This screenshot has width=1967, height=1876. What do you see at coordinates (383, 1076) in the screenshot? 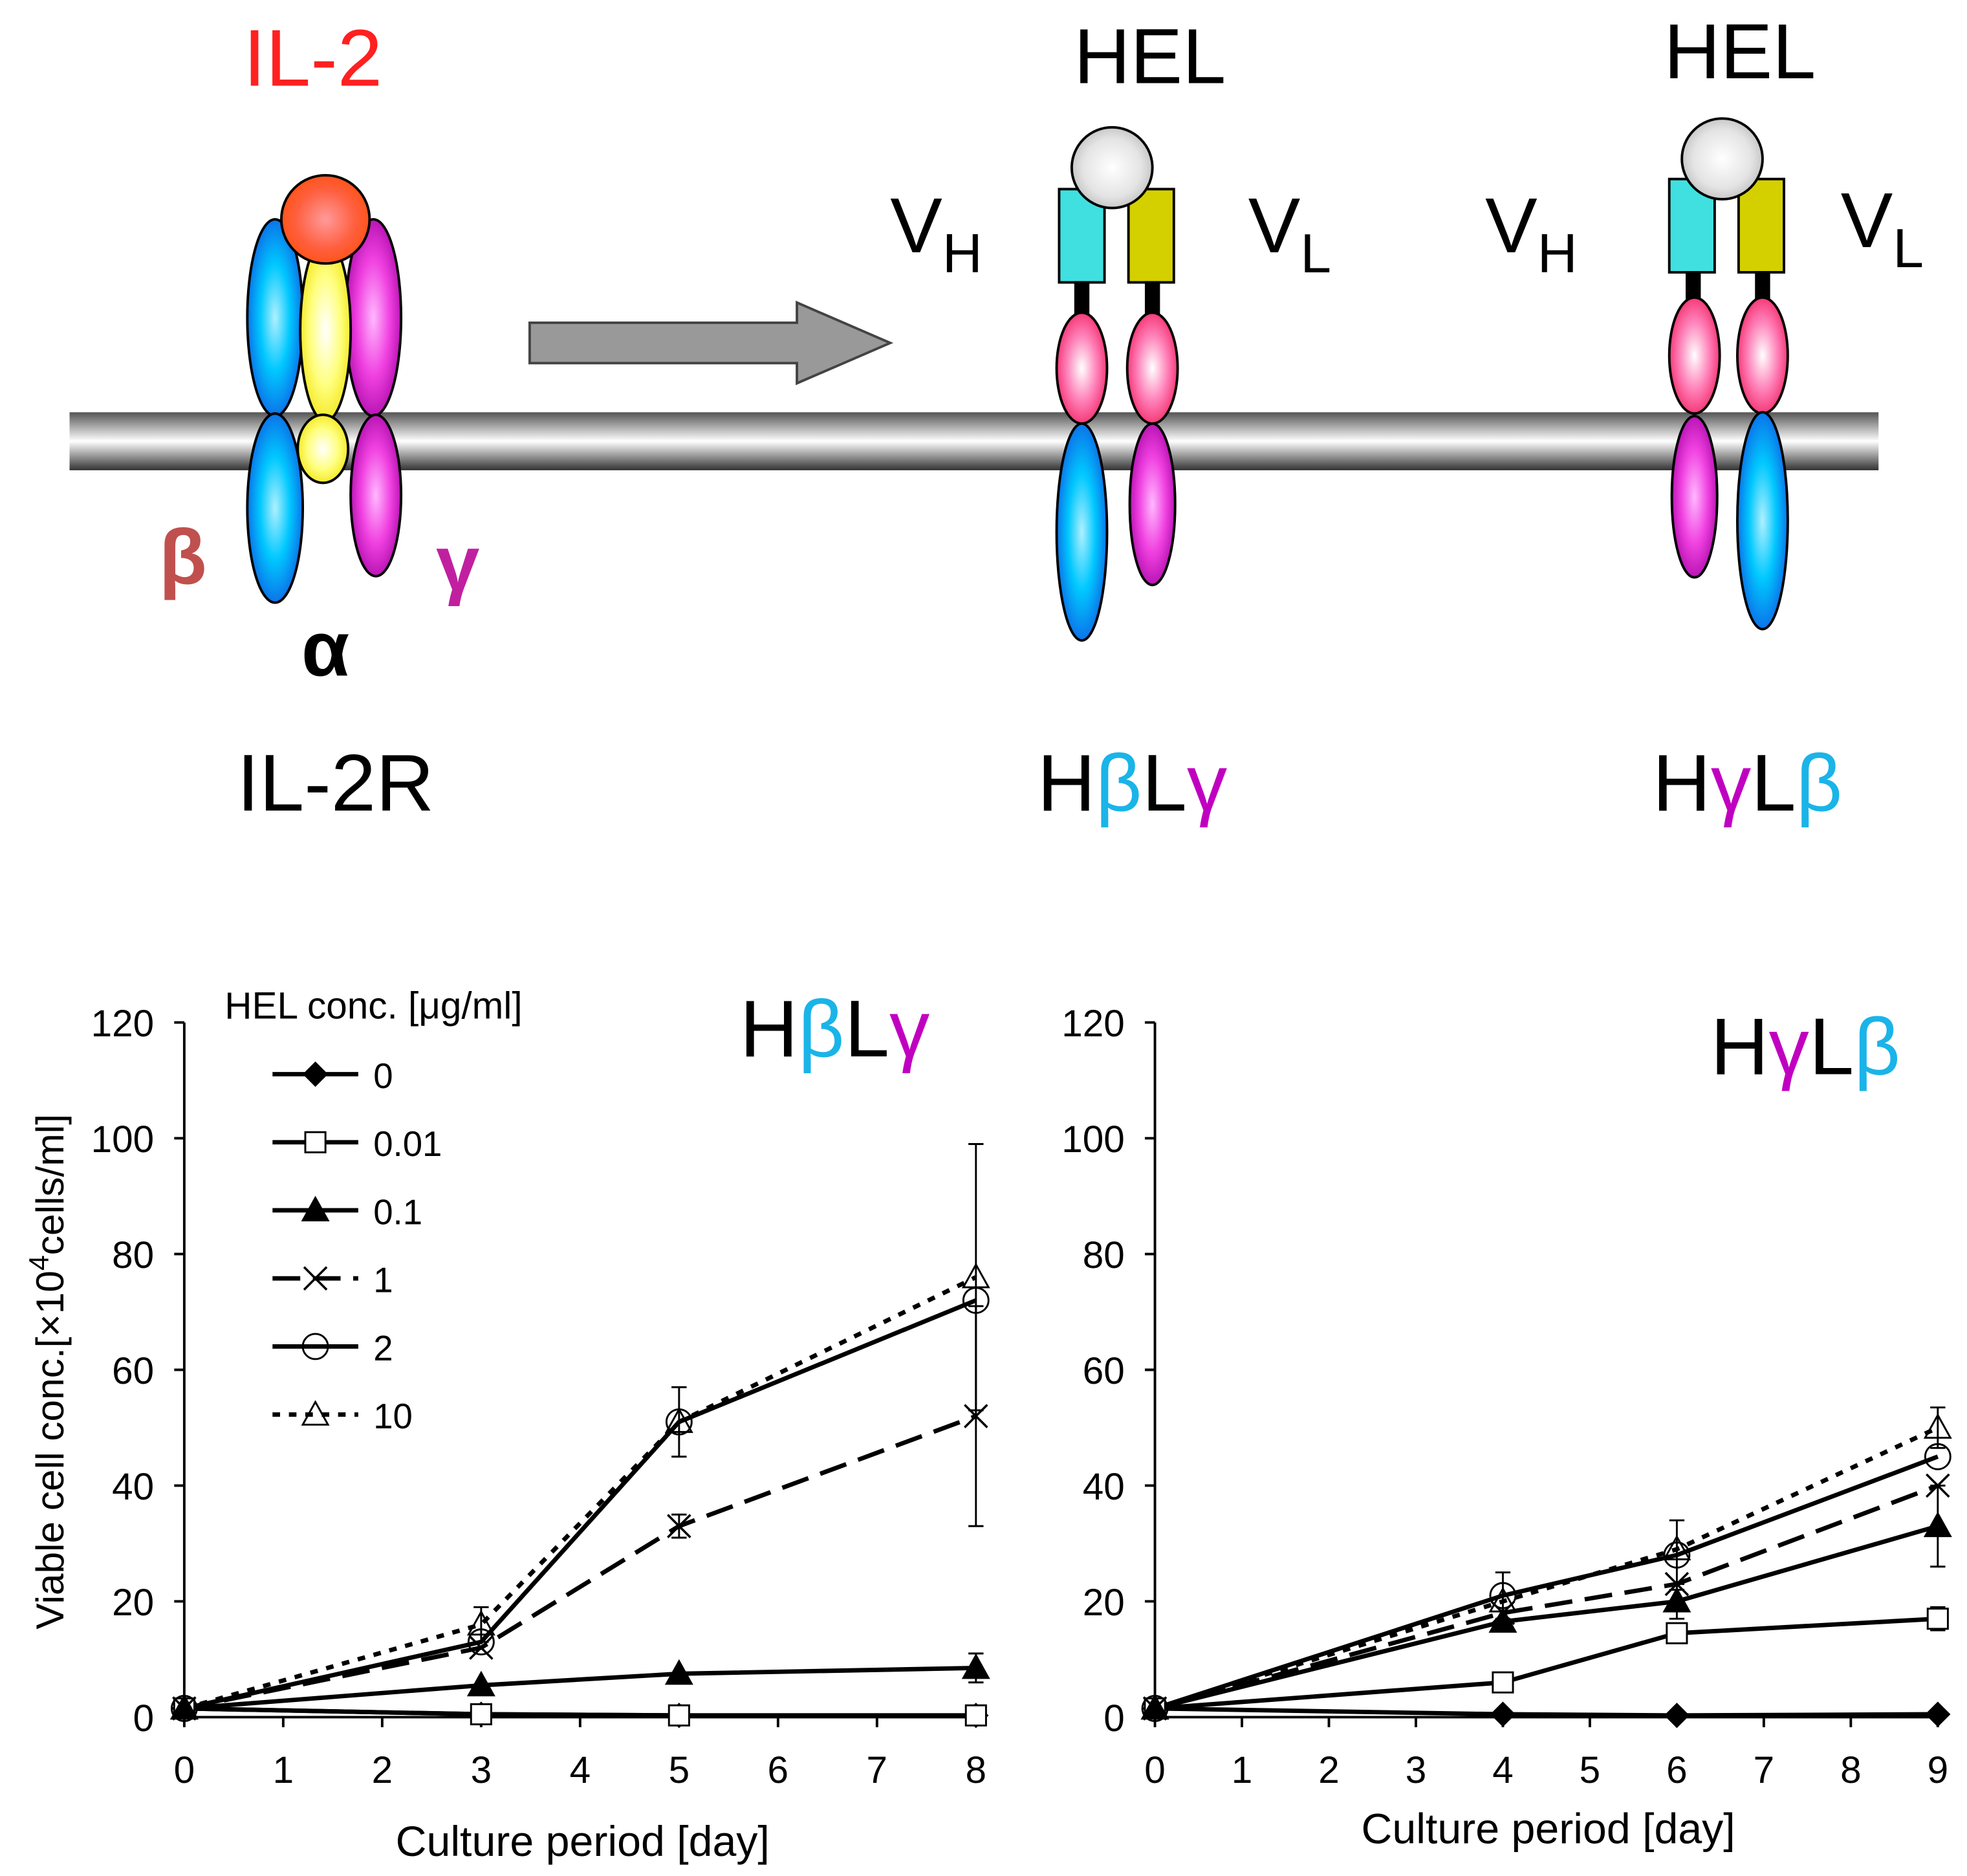
I see `legend-label-0: 0` at bounding box center [383, 1076].